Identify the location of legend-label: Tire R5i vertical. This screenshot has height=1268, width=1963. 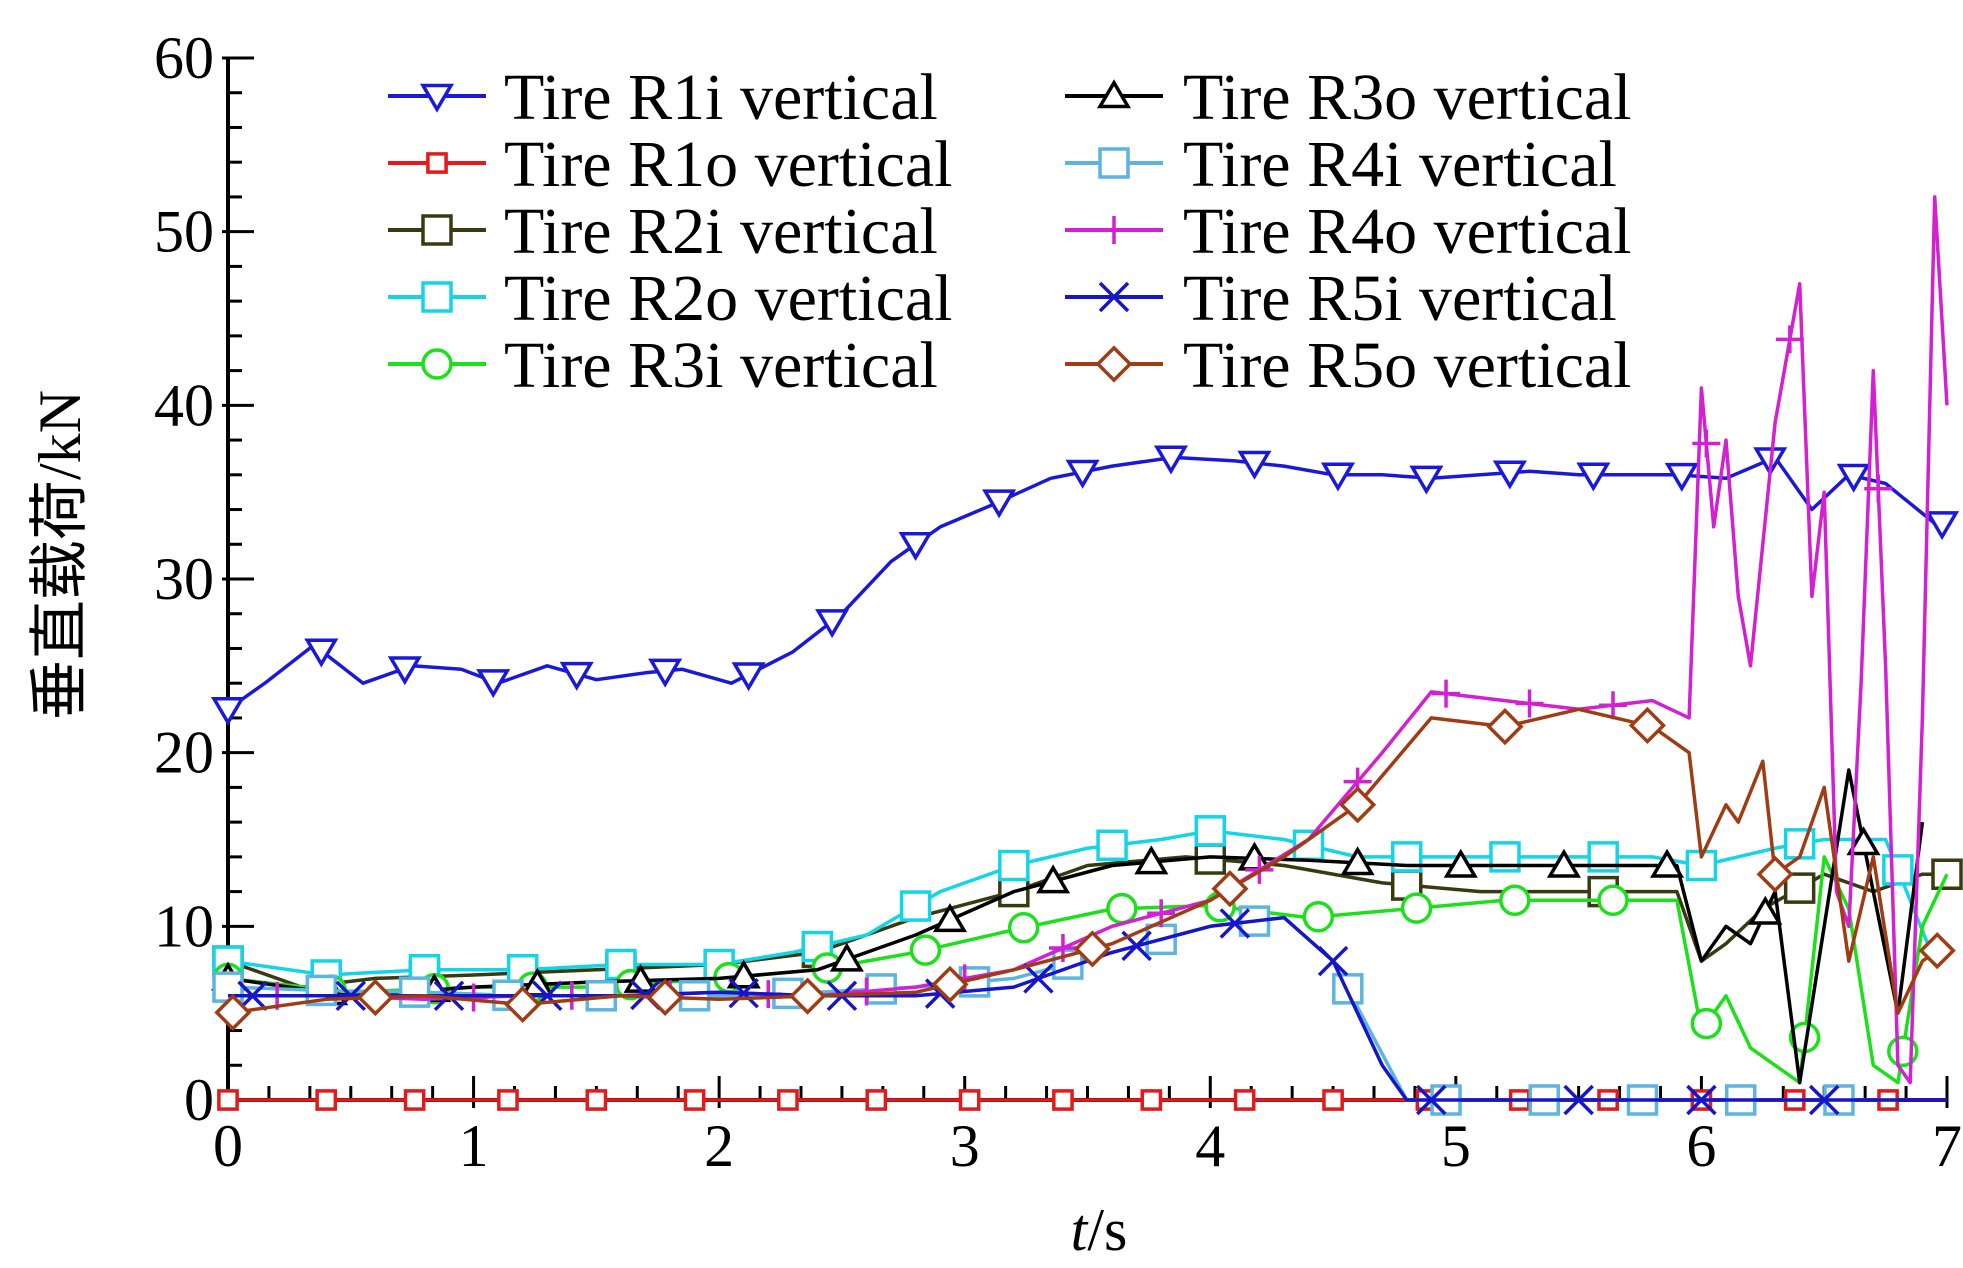
(1400, 298).